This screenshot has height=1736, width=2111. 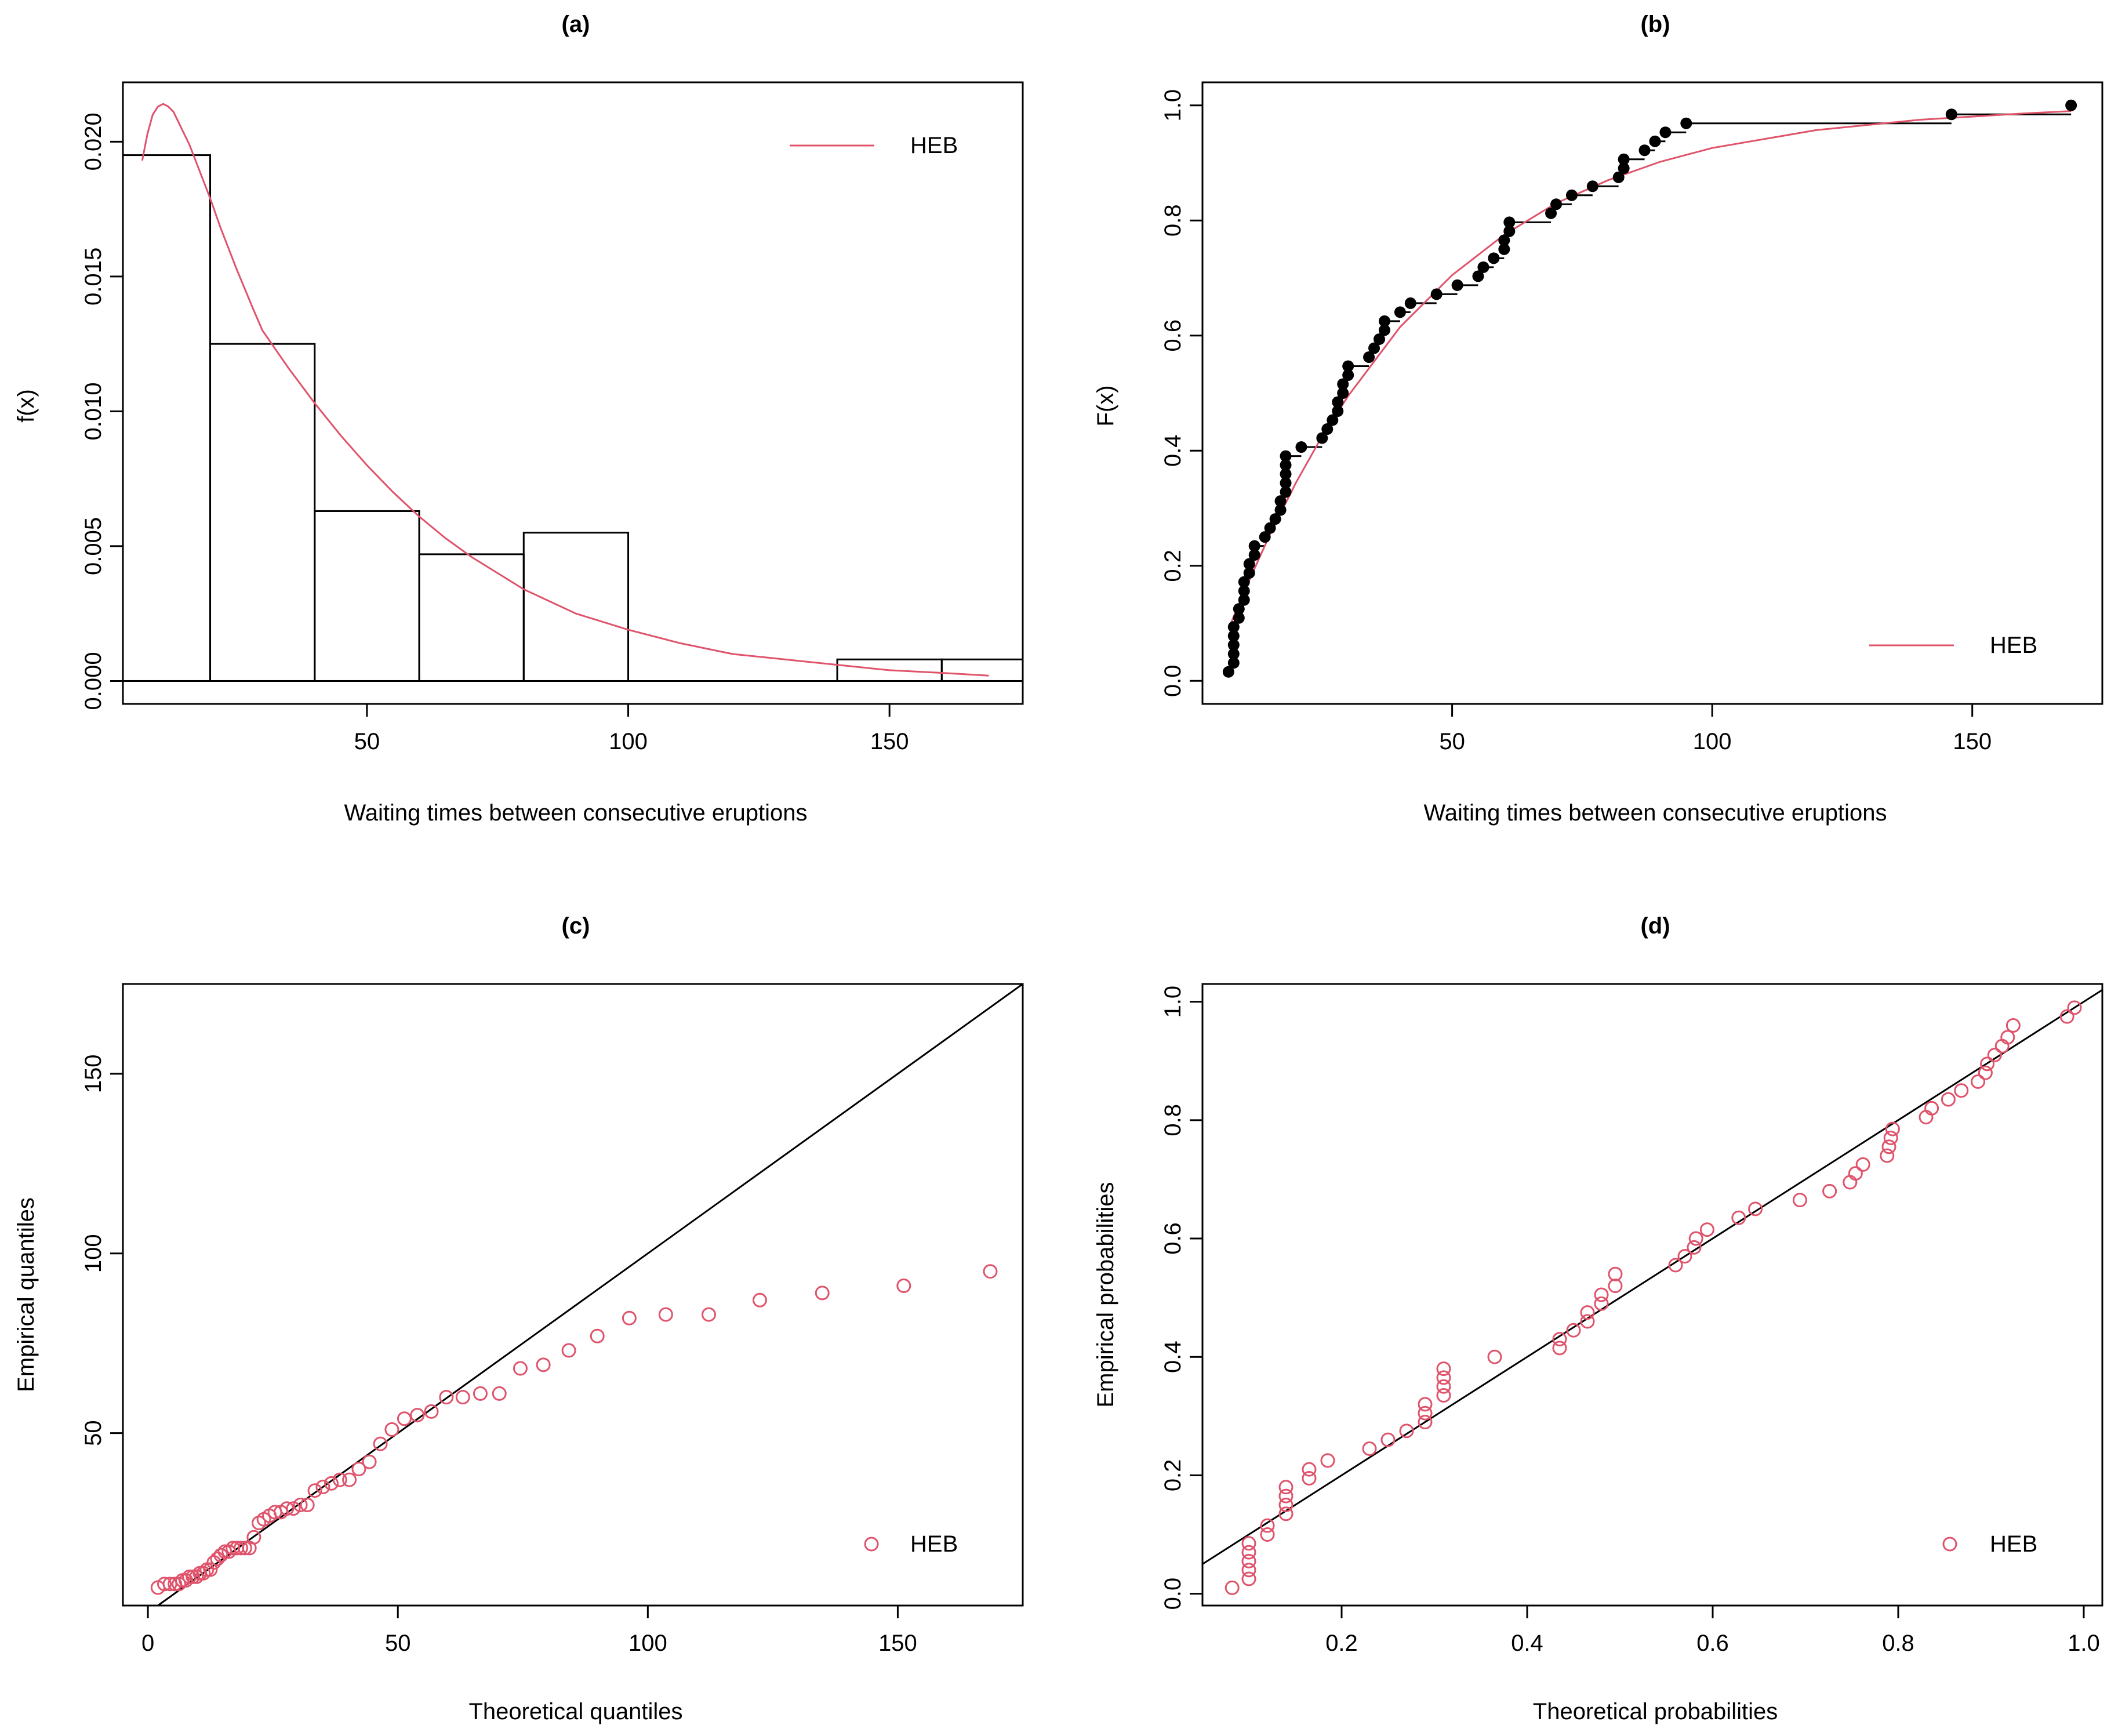 I want to click on panel-b-y-tick-label: 0.8, so click(x=1173, y=220).